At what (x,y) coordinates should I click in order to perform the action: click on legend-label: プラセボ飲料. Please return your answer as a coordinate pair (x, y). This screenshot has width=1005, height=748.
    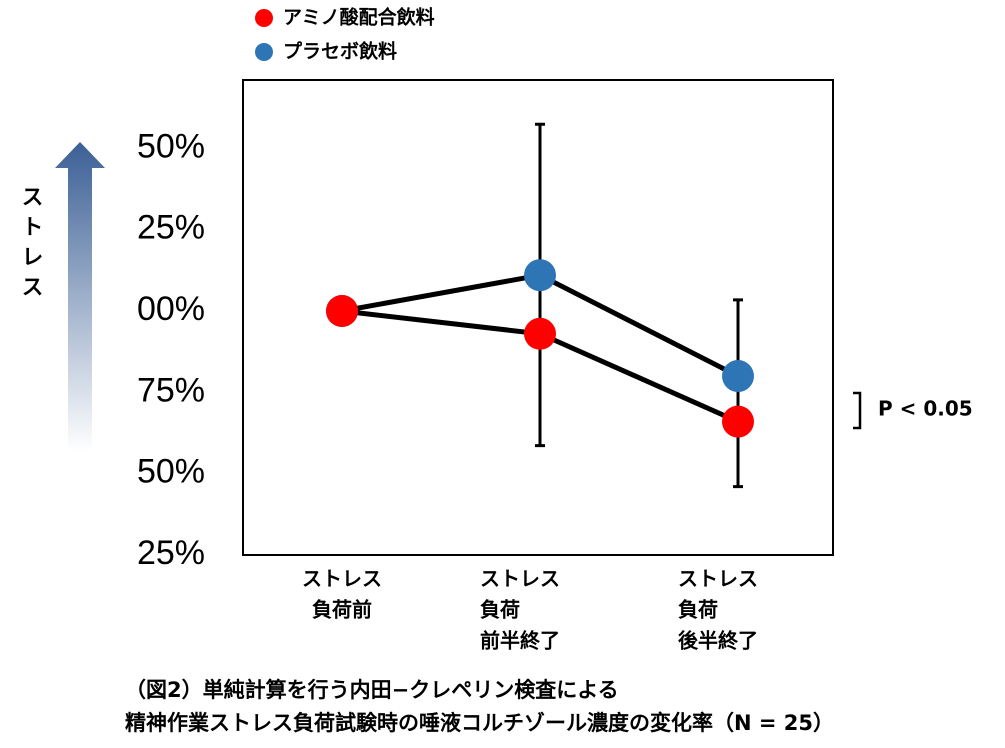
    Looking at the image, I should click on (340, 51).